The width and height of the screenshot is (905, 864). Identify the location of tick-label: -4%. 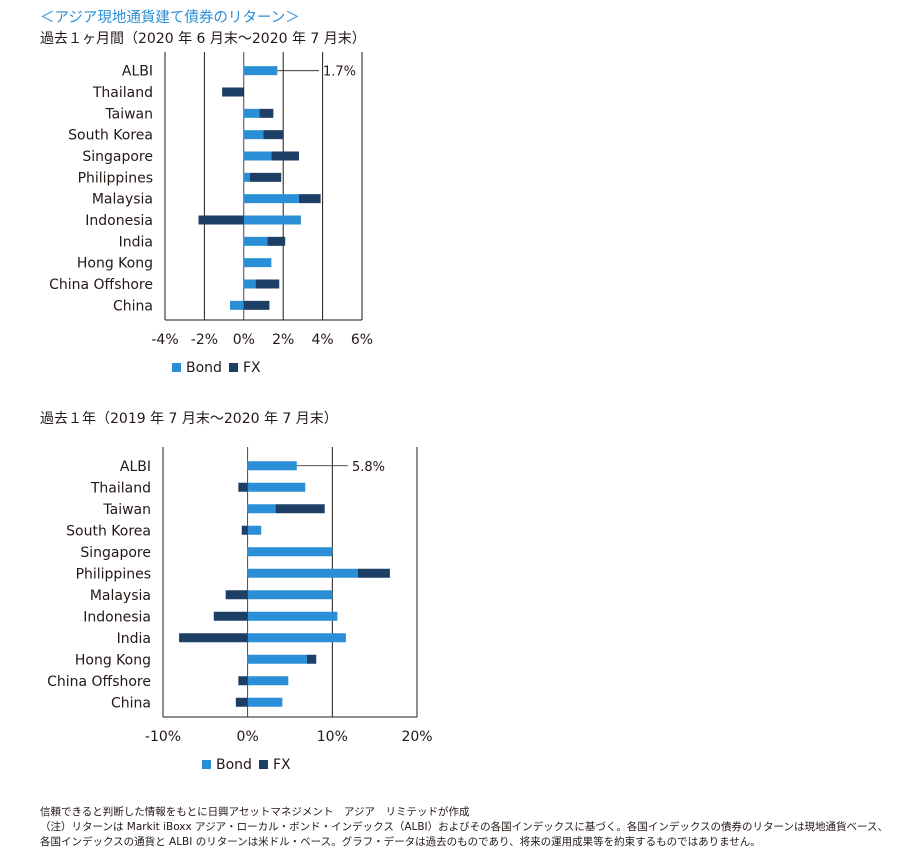
(164, 340).